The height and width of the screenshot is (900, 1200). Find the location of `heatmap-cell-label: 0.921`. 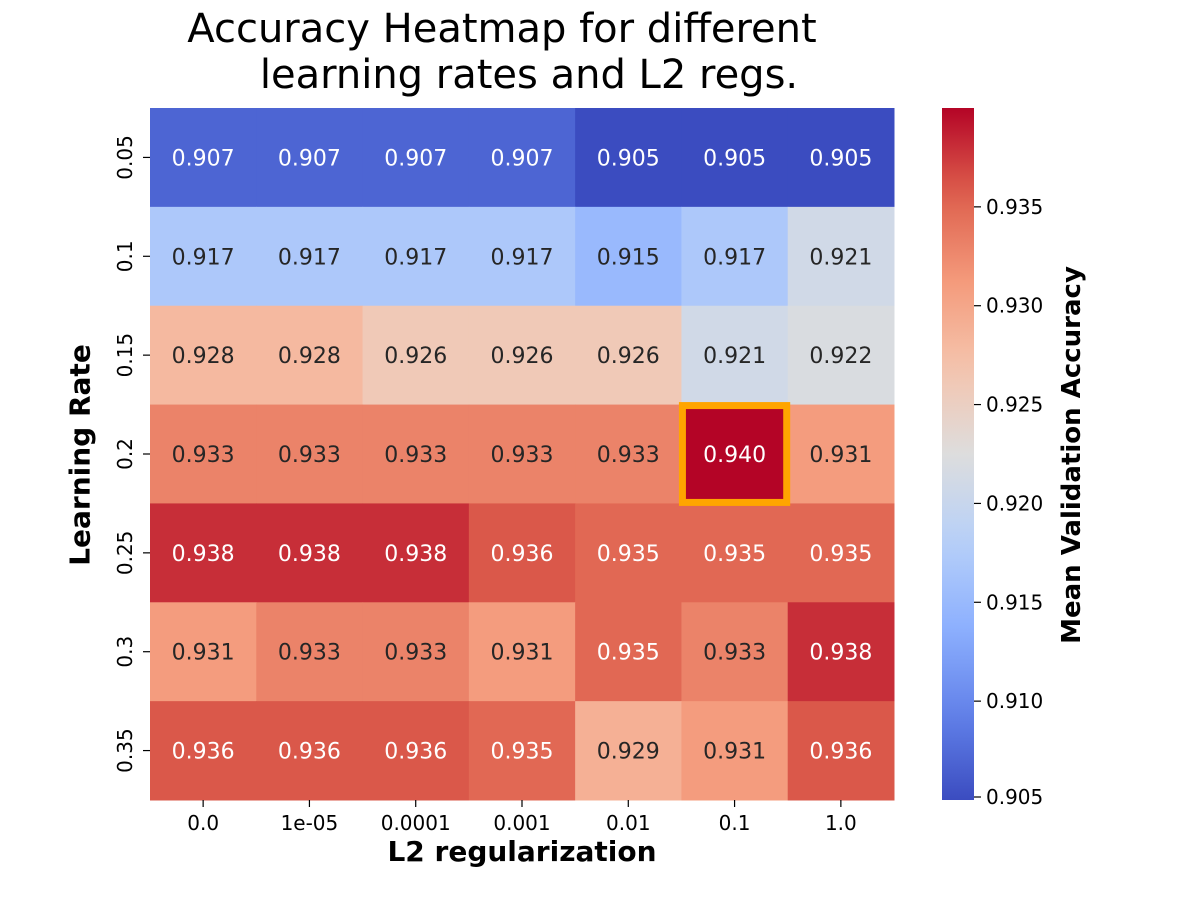

heatmap-cell-label: 0.921 is located at coordinates (840, 257).